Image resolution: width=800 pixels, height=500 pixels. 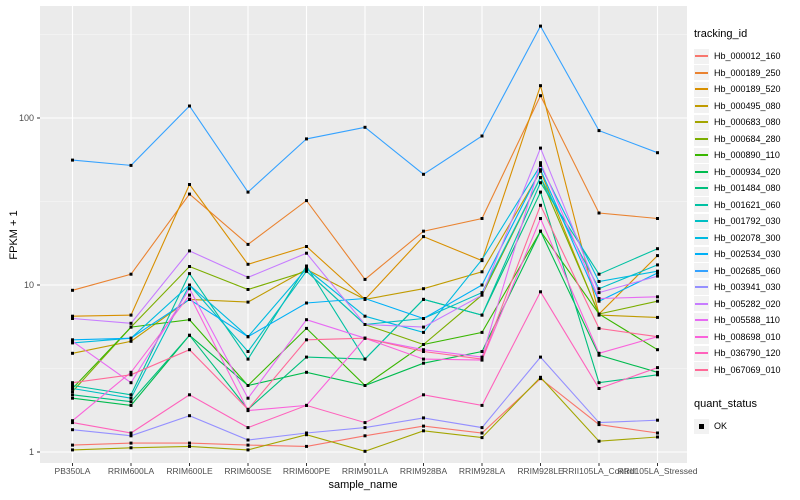 What do you see at coordinates (747, 89) in the screenshot?
I see `legend-label: Hb_000189_520` at bounding box center [747, 89].